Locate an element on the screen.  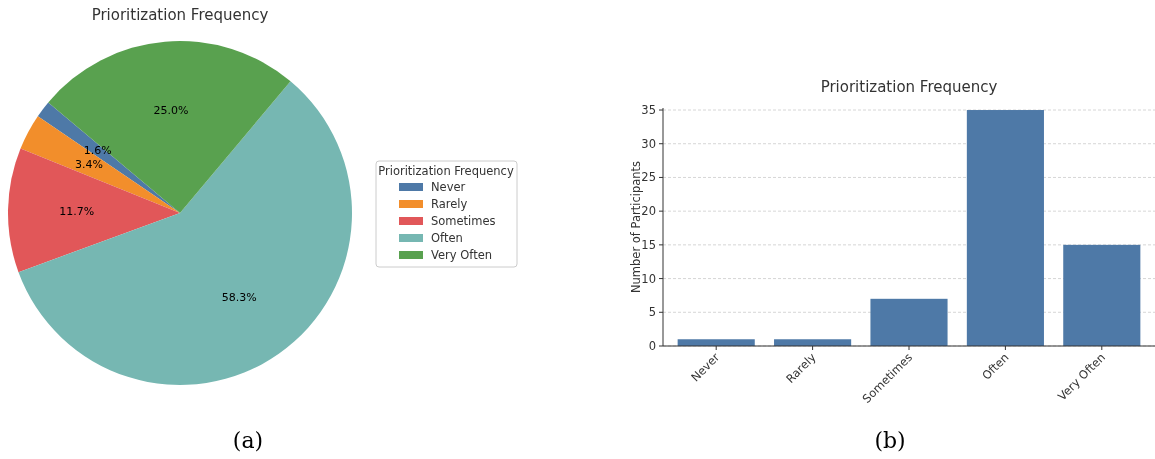
legend-label: Very Often is located at coordinates (462, 255).